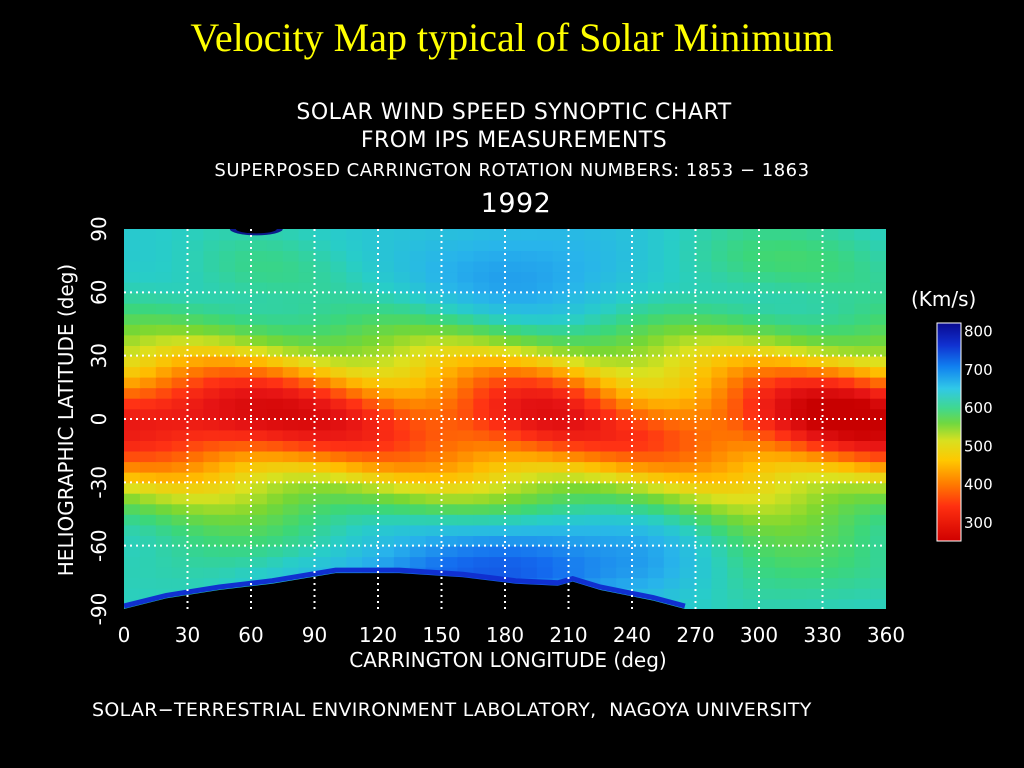 This screenshot has width=1024, height=768. What do you see at coordinates (944, 299) in the screenshot?
I see `colorbar-title: (Km/s)` at bounding box center [944, 299].